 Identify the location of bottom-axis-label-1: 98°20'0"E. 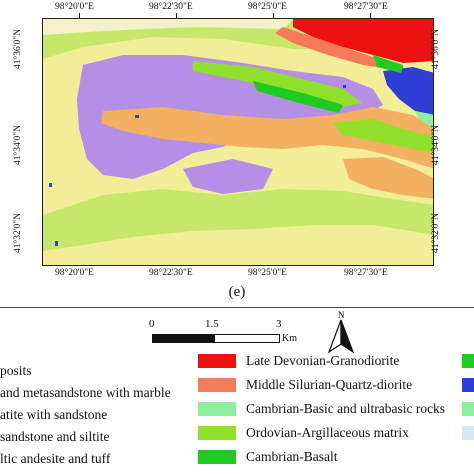
(74, 273).